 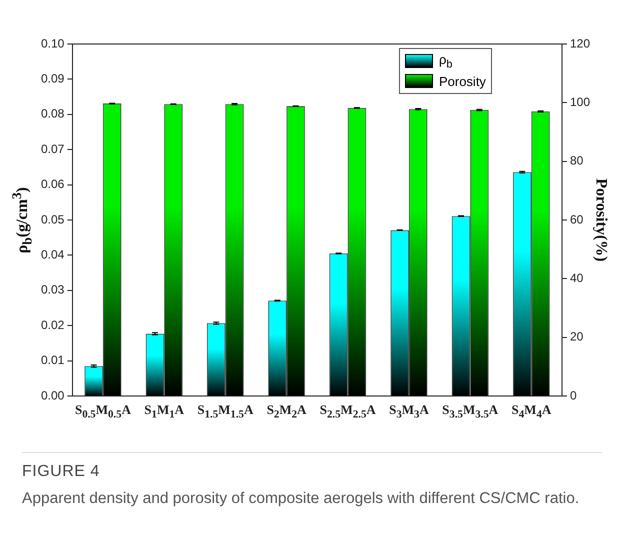 I want to click on x-tick-label: S$_{1.5}$M$_{1.5}$A, so click(x=225, y=411).